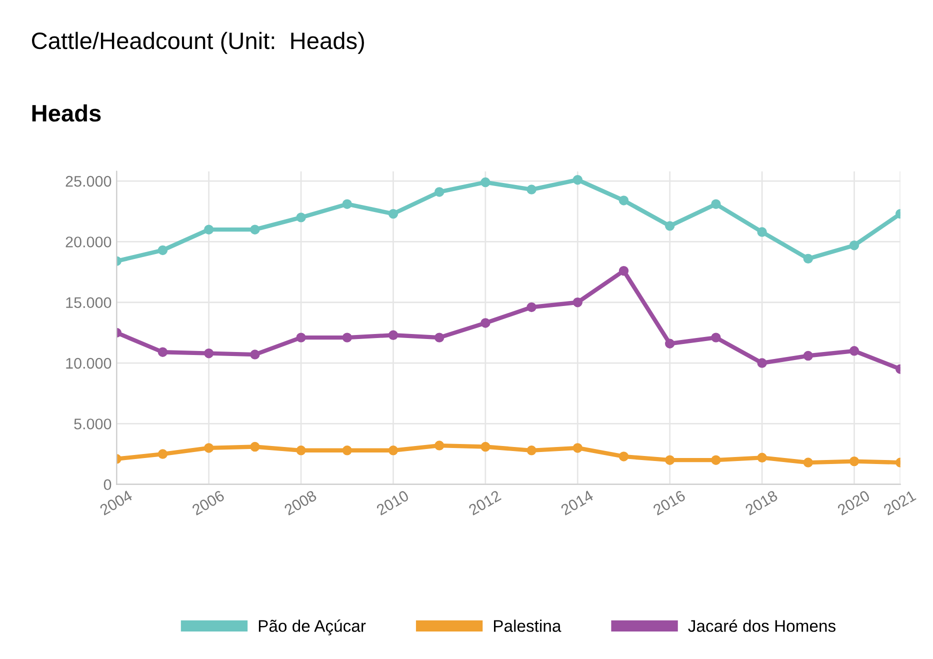 This screenshot has height=659, width=933. Describe the element at coordinates (208, 503) in the screenshot. I see `x-tick-label: 2006` at that location.